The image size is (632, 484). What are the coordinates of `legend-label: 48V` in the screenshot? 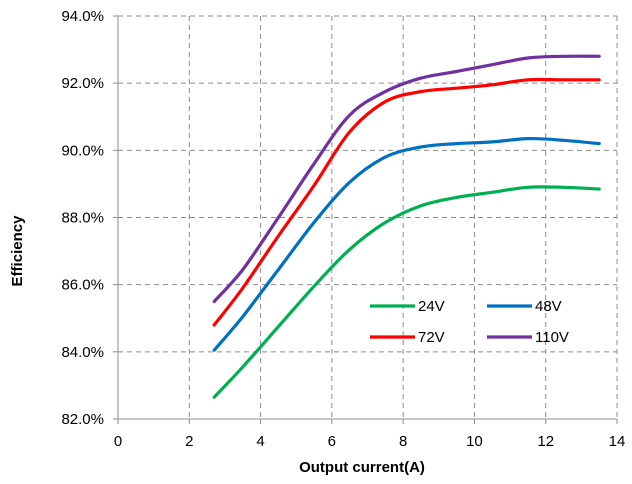 It's located at (548, 306).